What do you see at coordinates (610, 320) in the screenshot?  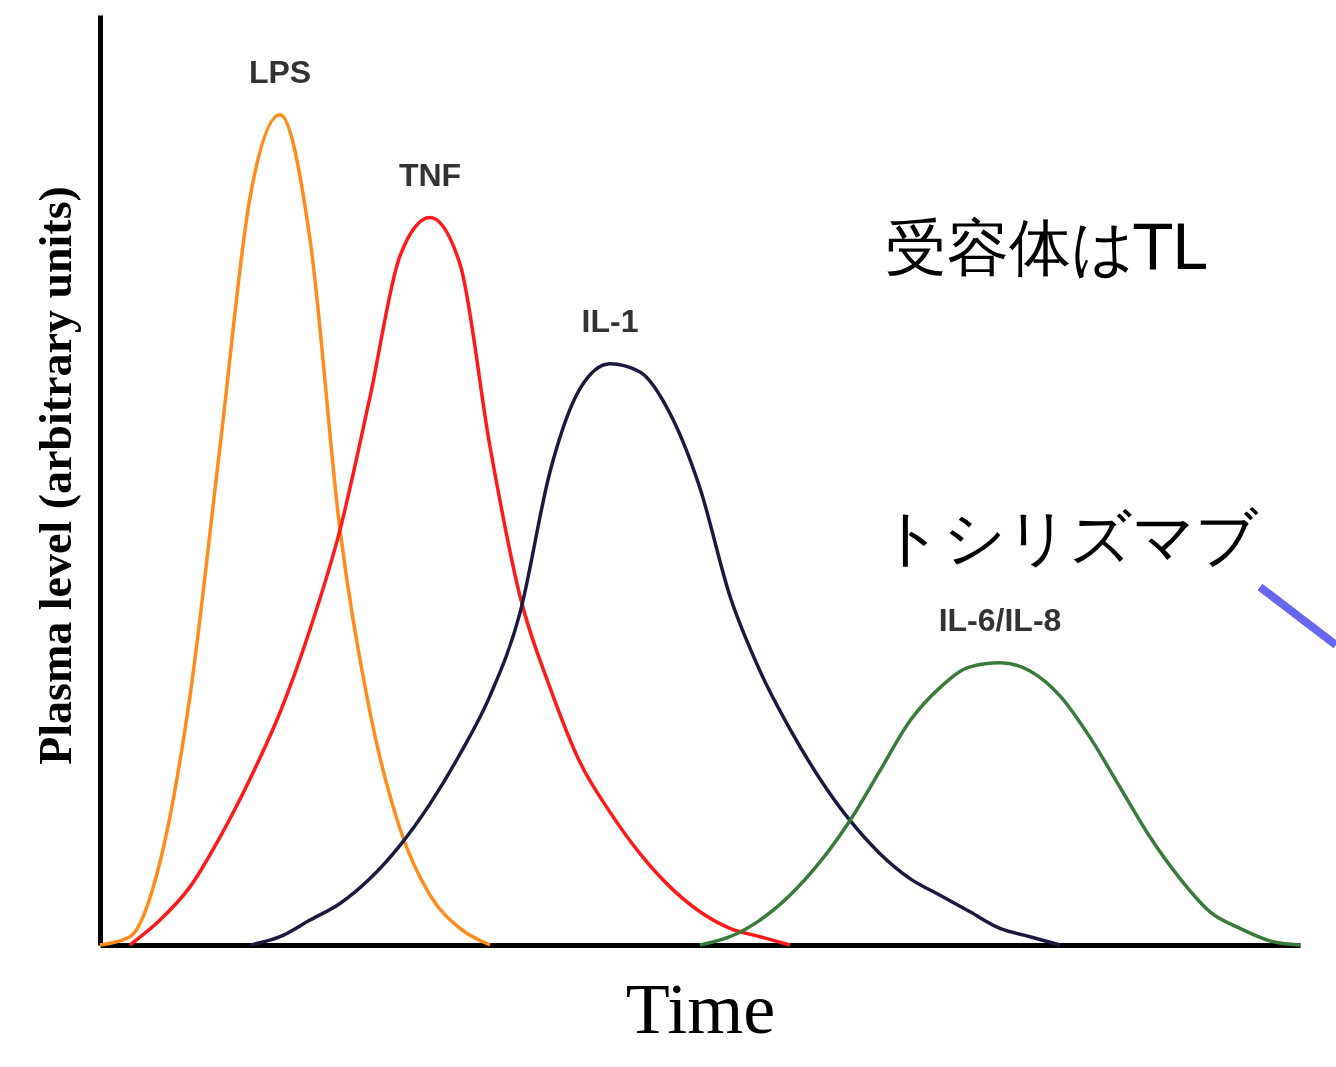 I see `series-label: IL-1` at bounding box center [610, 320].